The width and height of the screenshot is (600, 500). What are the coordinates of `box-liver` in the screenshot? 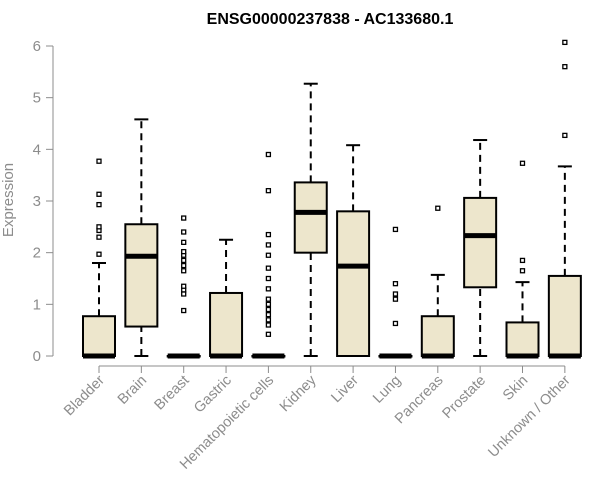 It's located at (353, 250).